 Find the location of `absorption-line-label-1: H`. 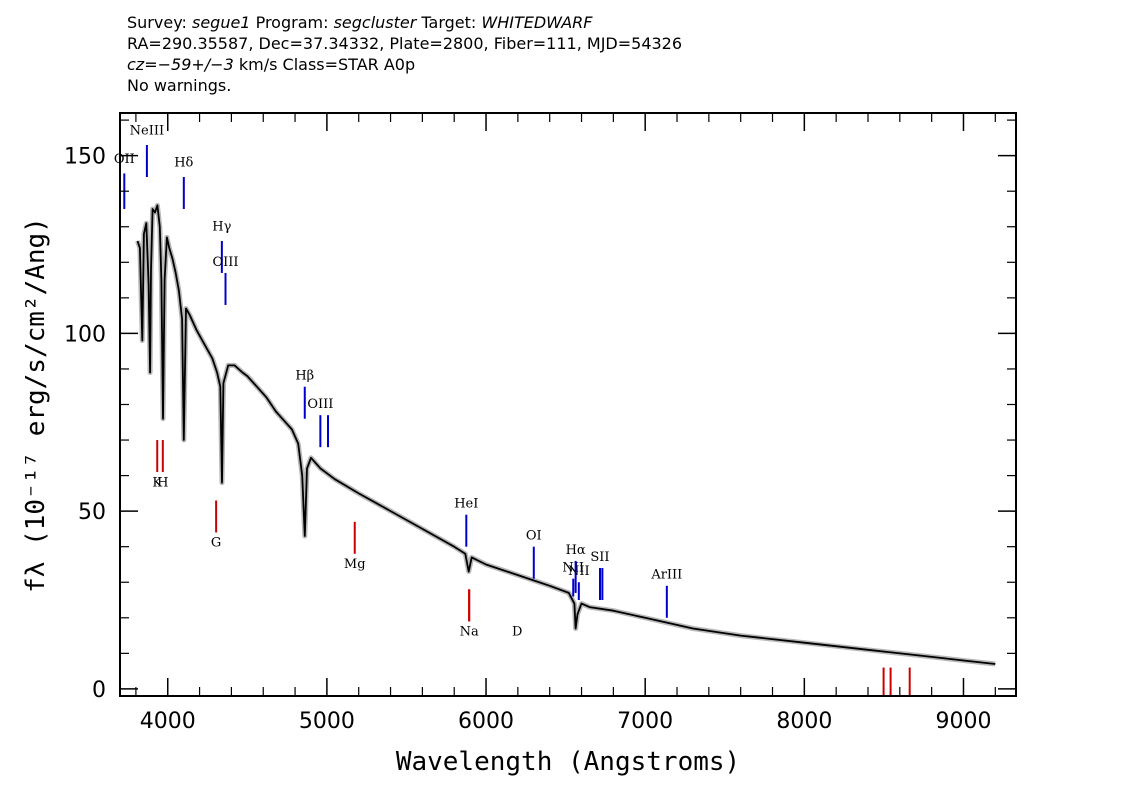

absorption-line-label-1: H is located at coordinates (162, 482).